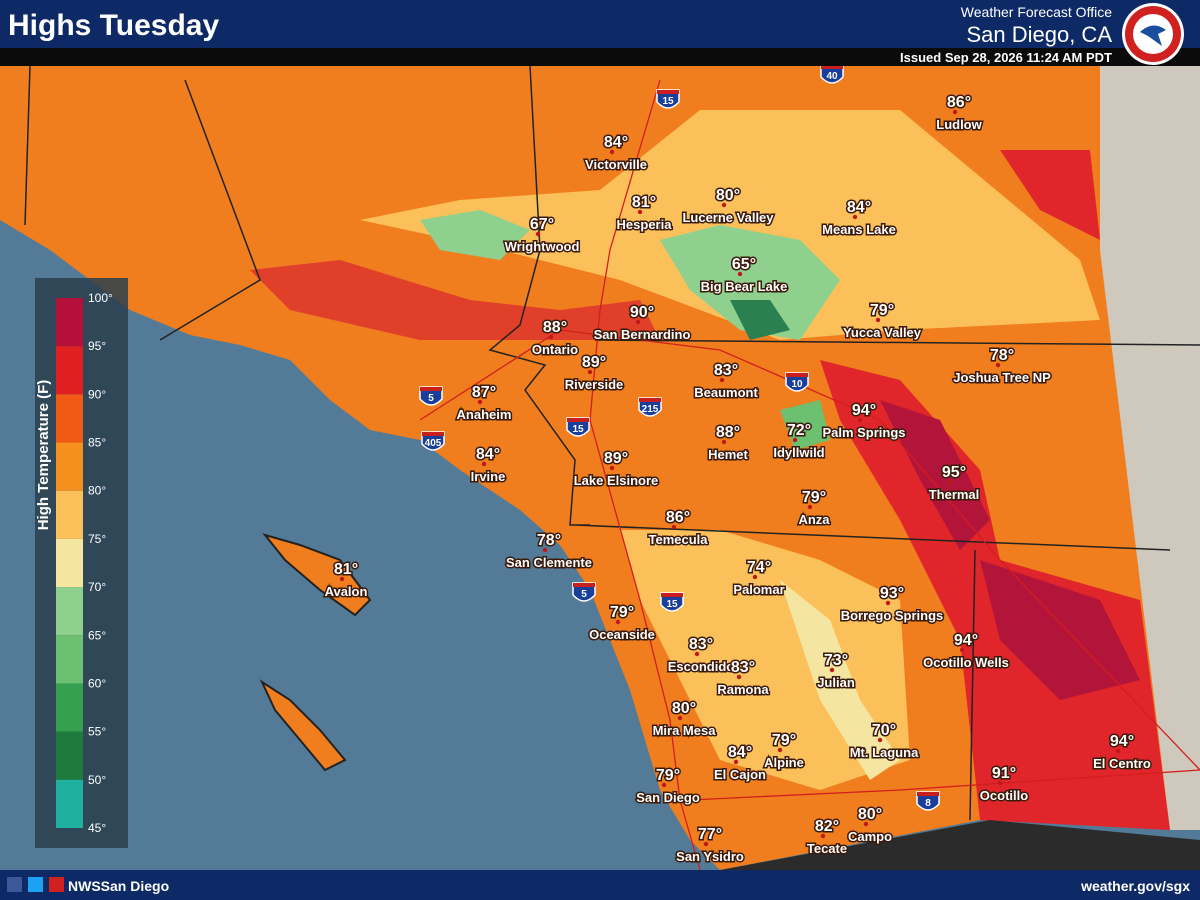 This screenshot has height=900, width=1200. What do you see at coordinates (728, 432) in the screenshot?
I see `city-temp: 88°` at bounding box center [728, 432].